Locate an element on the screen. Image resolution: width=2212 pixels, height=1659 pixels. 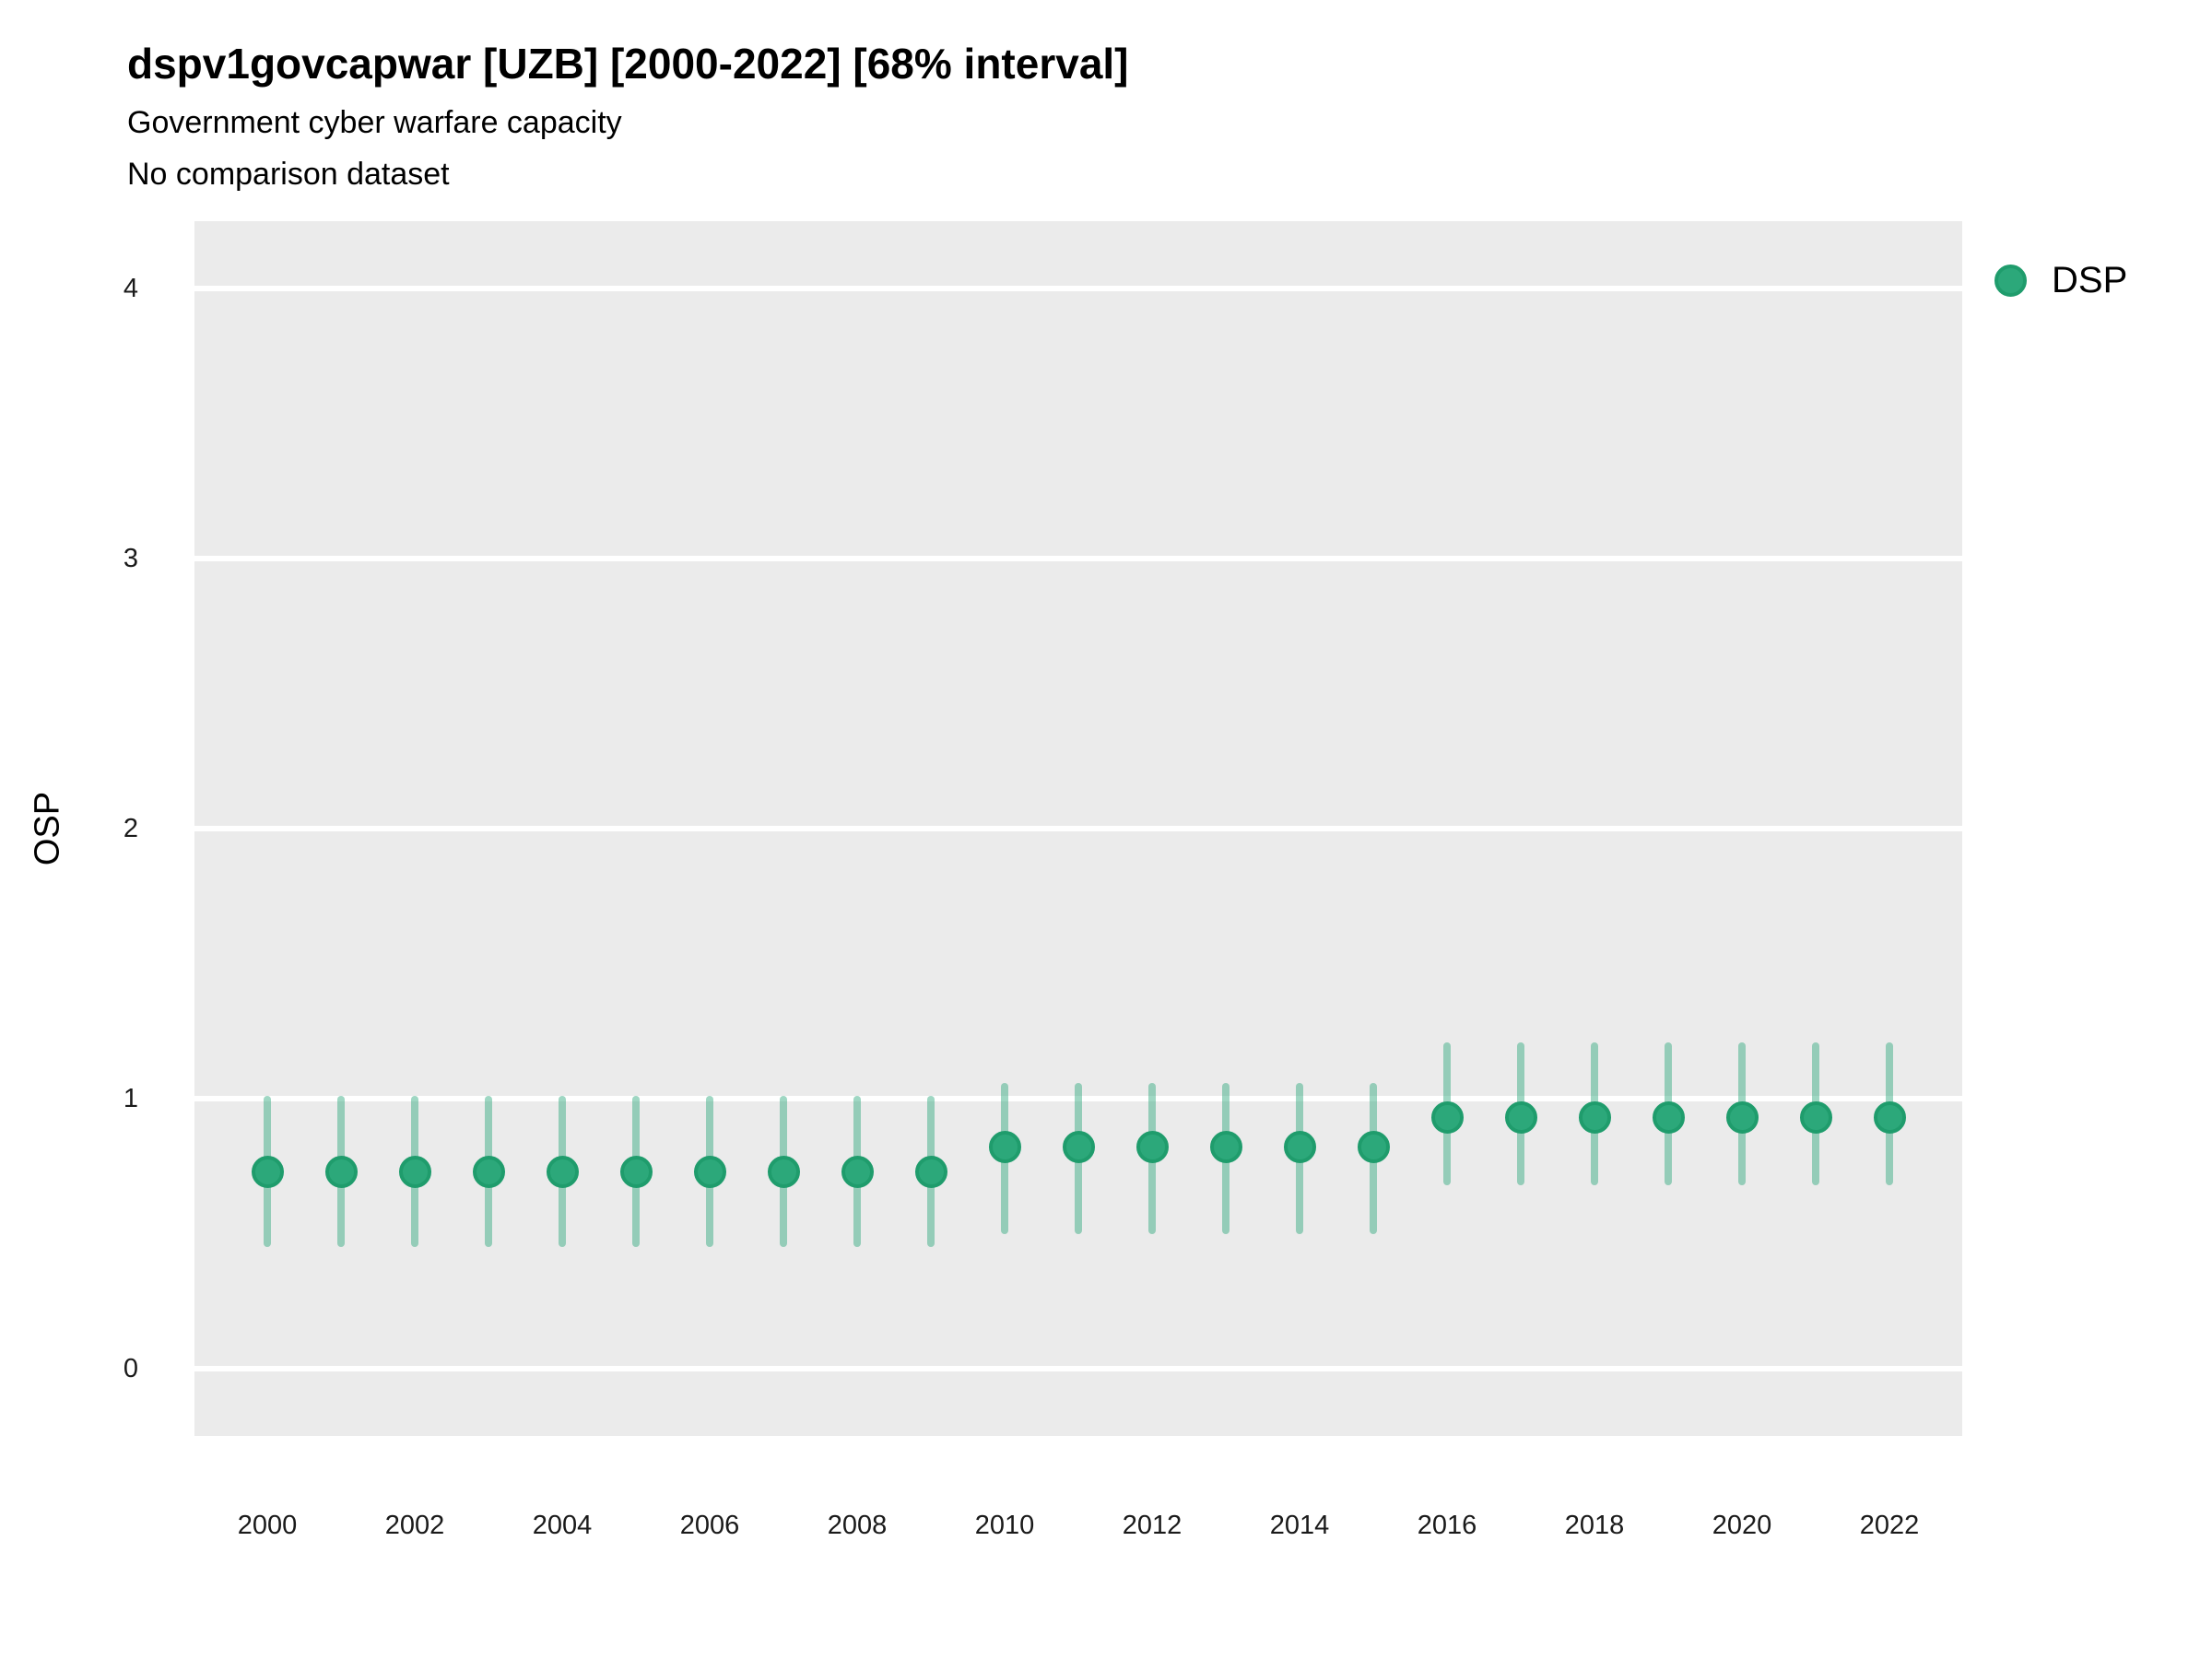
data-point-2020 is located at coordinates (1742, 1118).